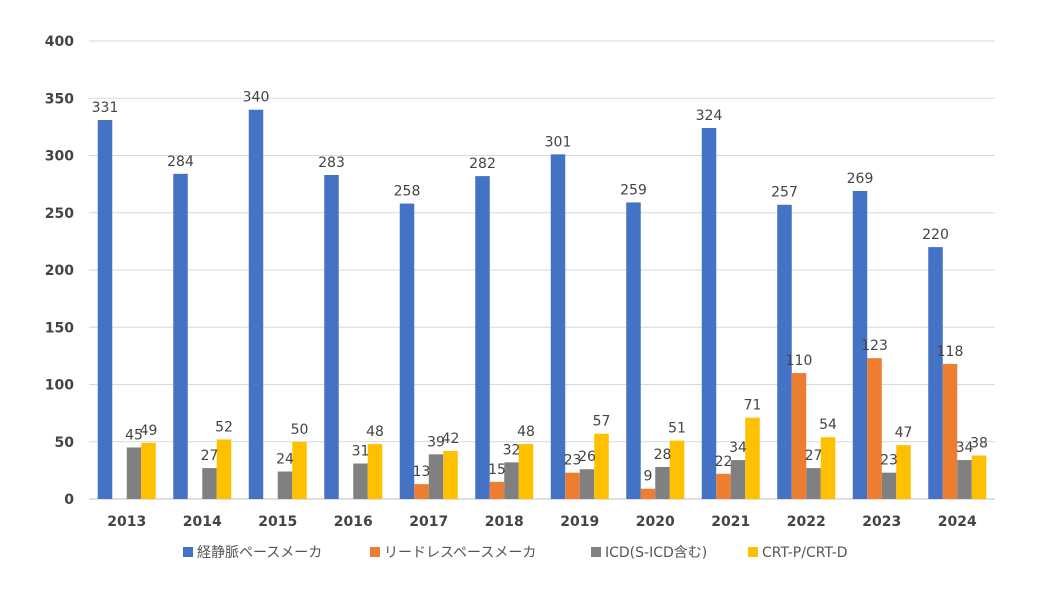 This screenshot has height=604, width=1040. I want to click on legend-label: リードレスペースメーカ, so click(460, 553).